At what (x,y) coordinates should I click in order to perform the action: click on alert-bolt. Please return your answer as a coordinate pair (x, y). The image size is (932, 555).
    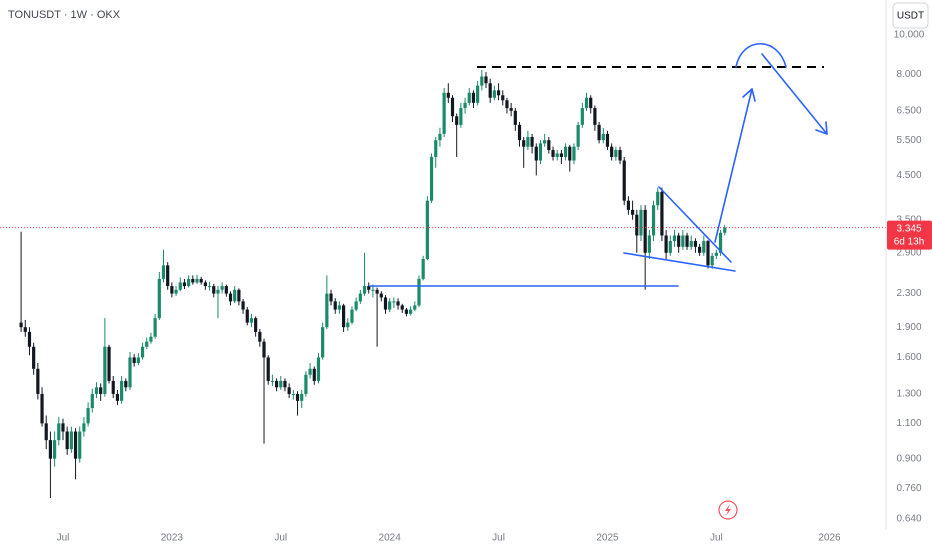
    Looking at the image, I should click on (728, 510).